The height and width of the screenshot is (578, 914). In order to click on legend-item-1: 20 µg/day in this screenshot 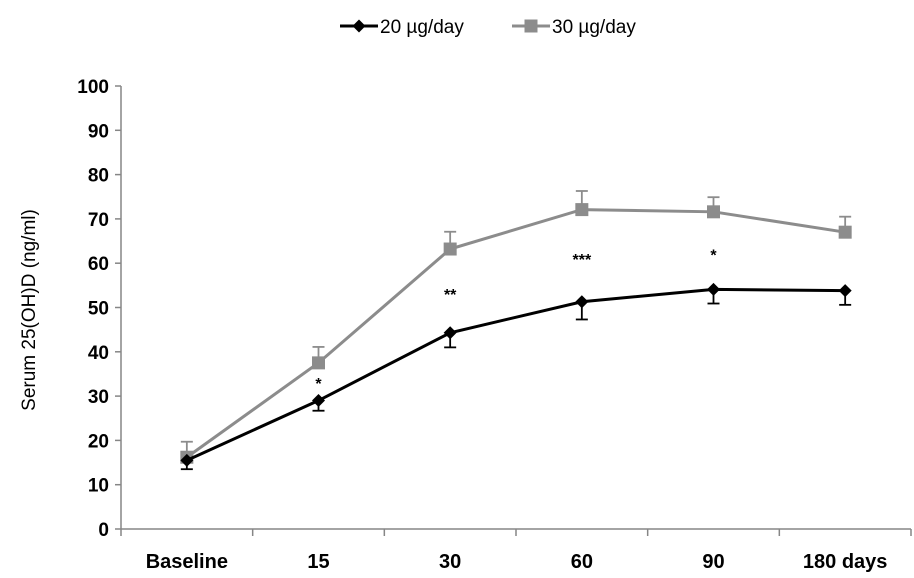, I will do `click(402, 27)`.